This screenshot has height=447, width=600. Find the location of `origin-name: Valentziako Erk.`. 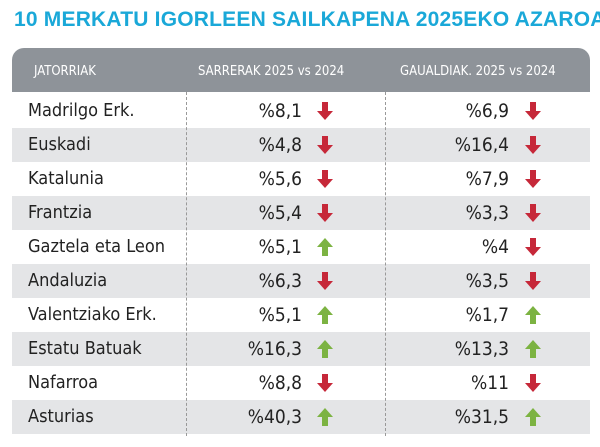

origin-name: Valentziako Erk. is located at coordinates (92, 314).